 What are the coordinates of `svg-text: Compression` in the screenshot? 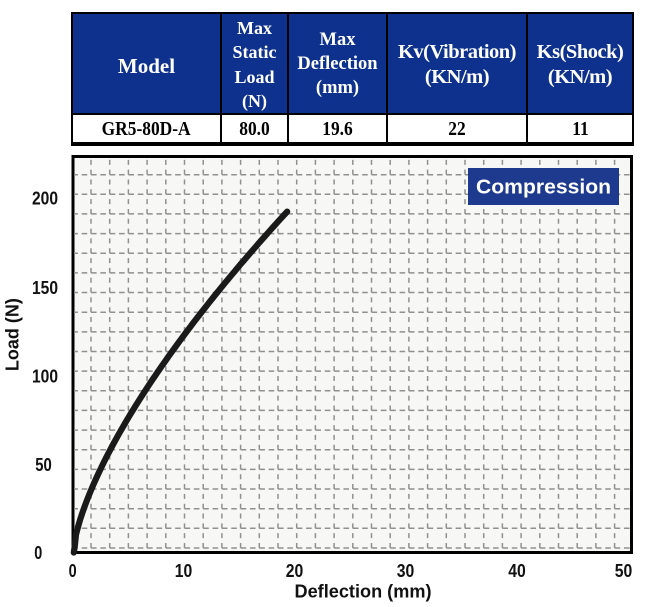 It's located at (543, 187).